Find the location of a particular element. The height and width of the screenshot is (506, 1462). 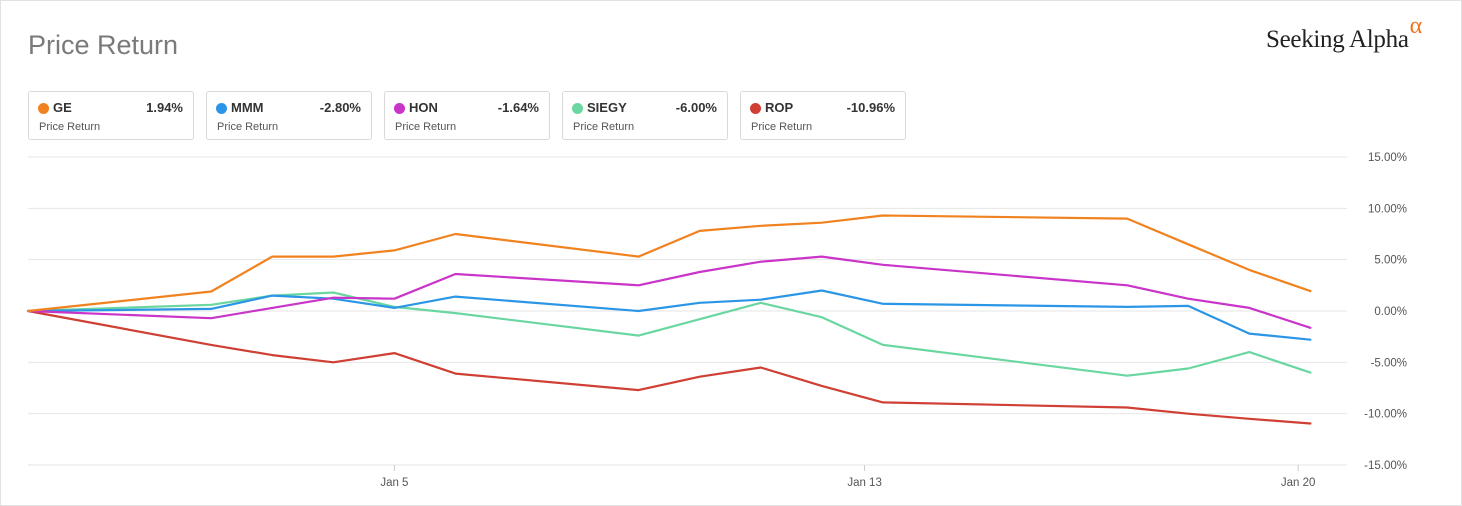

legend-card-hon: HON -1.64% Price Return is located at coordinates (467, 115).